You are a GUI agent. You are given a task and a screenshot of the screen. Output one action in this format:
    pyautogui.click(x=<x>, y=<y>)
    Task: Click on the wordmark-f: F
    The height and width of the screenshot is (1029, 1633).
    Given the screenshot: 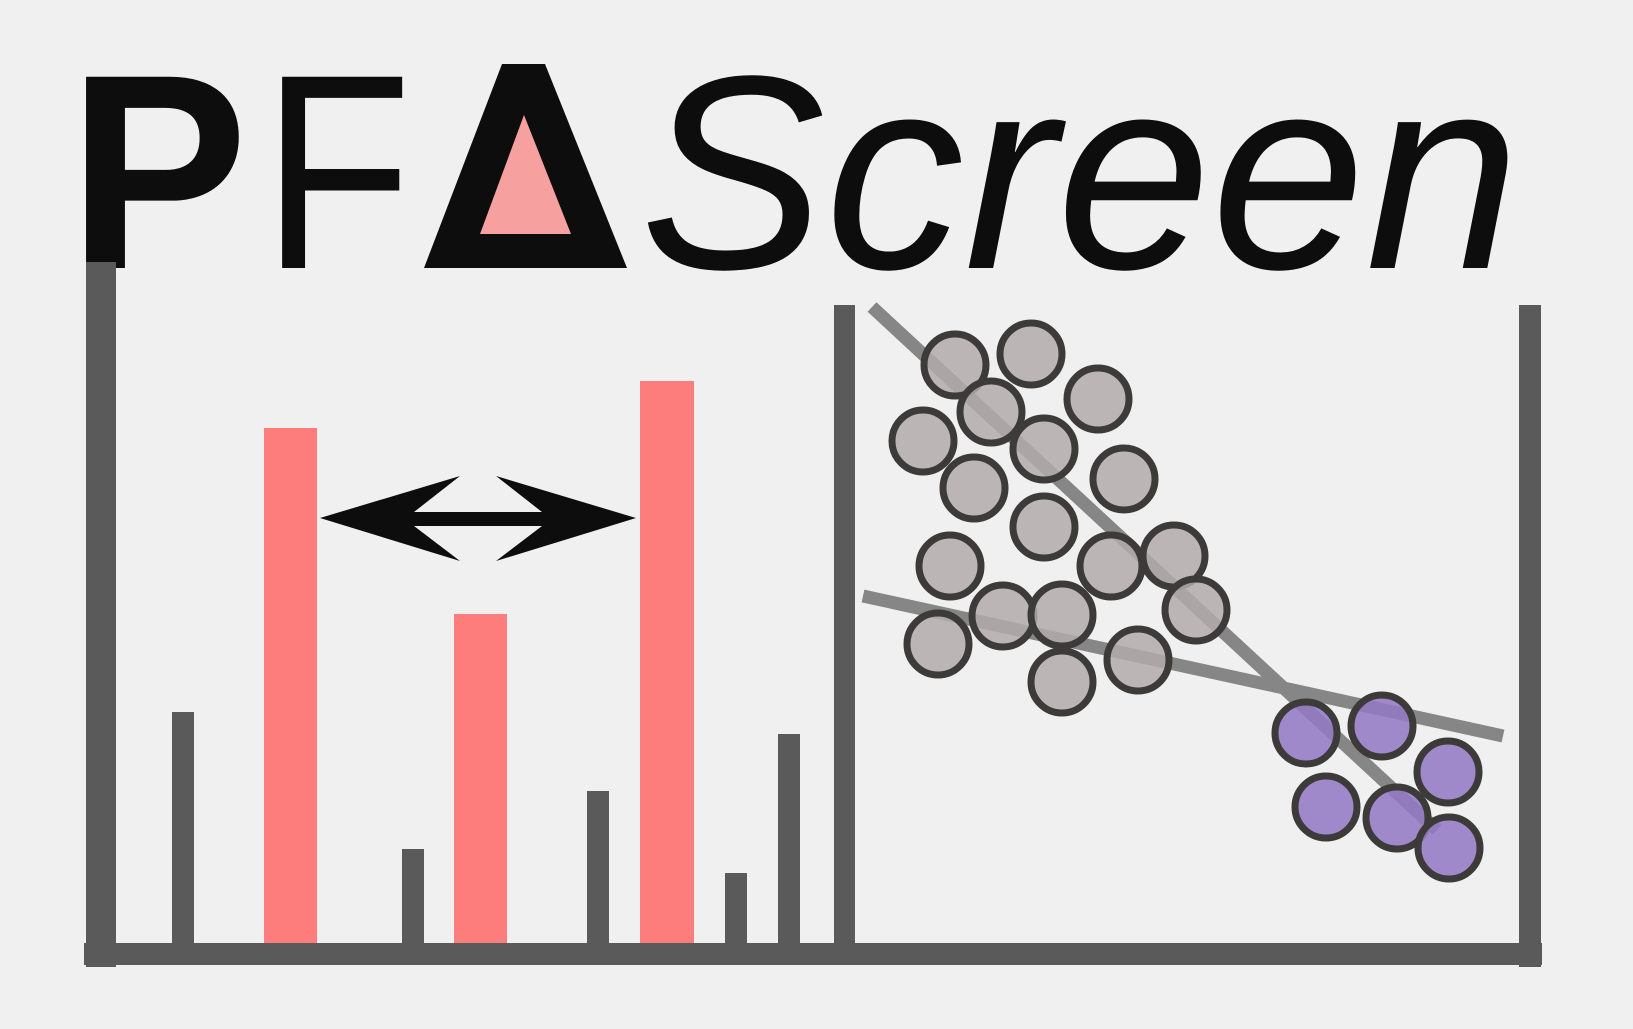 What is the action you would take?
    pyautogui.click(x=337, y=171)
    